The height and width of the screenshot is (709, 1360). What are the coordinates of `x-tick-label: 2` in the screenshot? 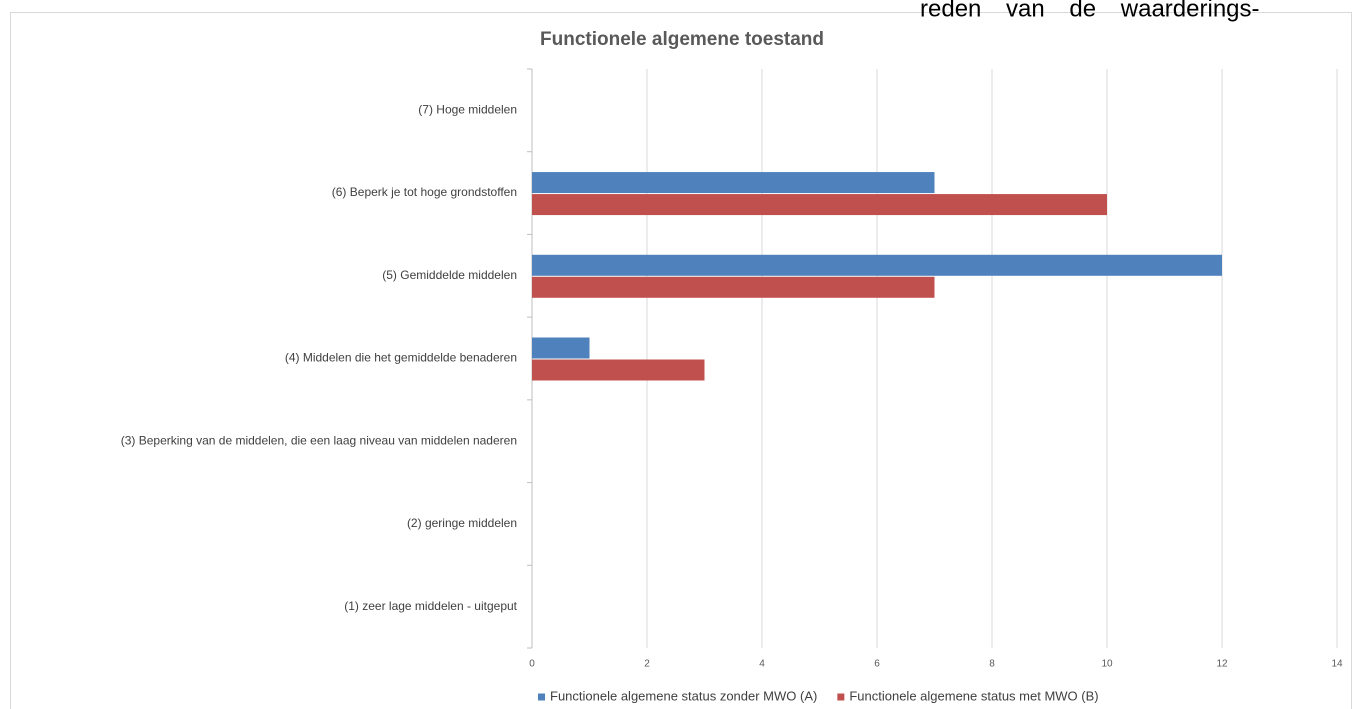 It's located at (647, 664).